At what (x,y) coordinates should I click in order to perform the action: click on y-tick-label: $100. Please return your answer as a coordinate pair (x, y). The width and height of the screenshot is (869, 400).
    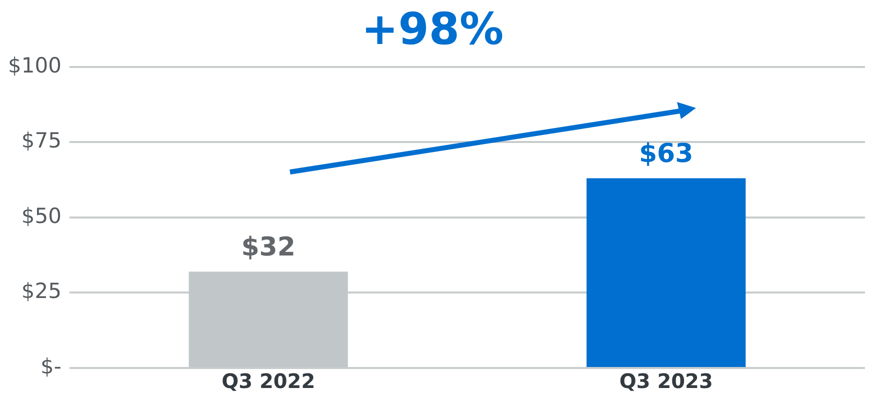
    Looking at the image, I should click on (35, 65).